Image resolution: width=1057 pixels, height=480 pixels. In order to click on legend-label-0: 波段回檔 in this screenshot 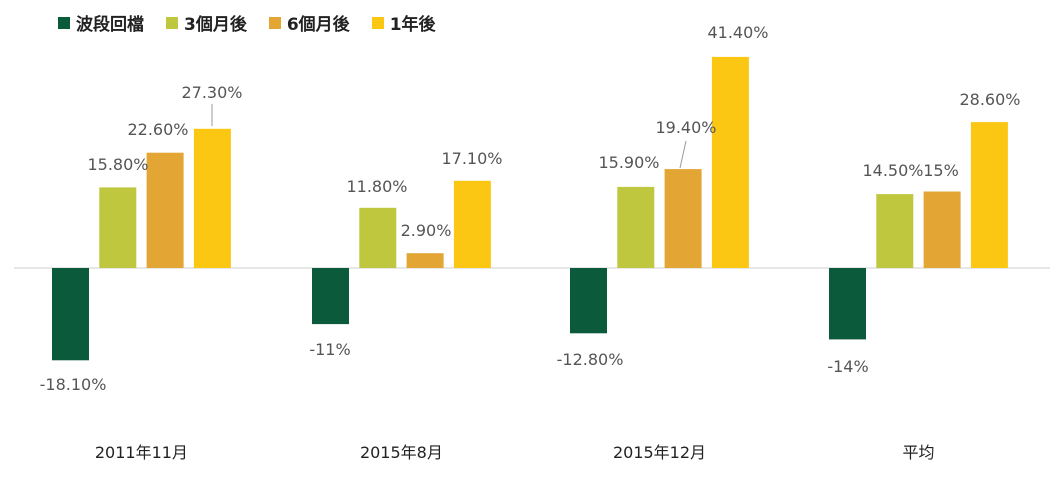, I will do `click(110, 25)`.